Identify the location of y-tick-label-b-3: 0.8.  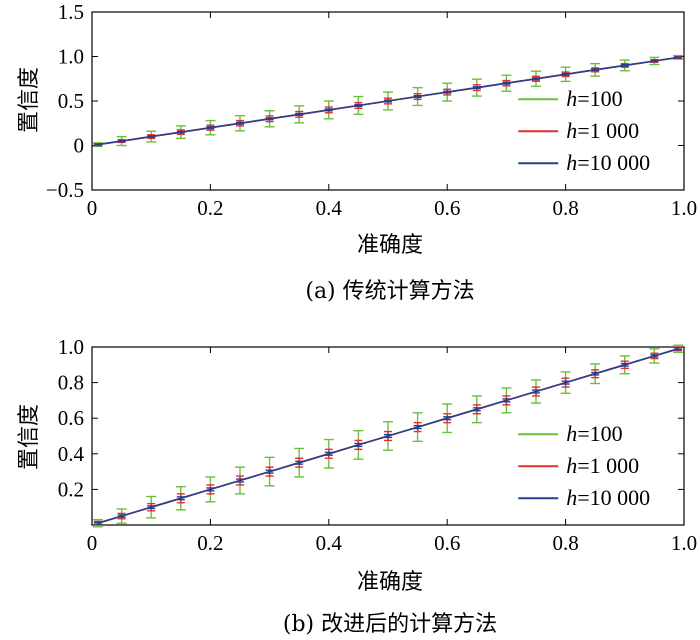
(71, 383).